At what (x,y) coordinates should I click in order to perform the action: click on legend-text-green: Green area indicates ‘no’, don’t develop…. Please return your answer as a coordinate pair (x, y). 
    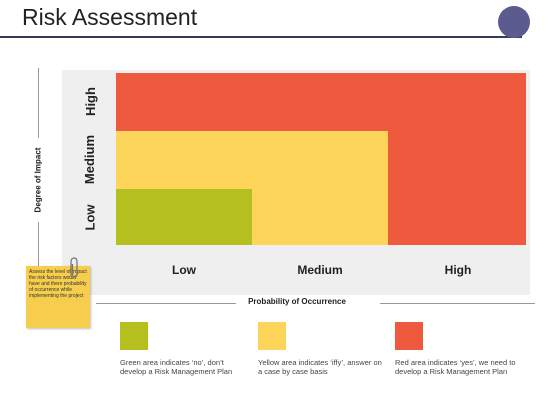
    Looking at the image, I should click on (176, 367).